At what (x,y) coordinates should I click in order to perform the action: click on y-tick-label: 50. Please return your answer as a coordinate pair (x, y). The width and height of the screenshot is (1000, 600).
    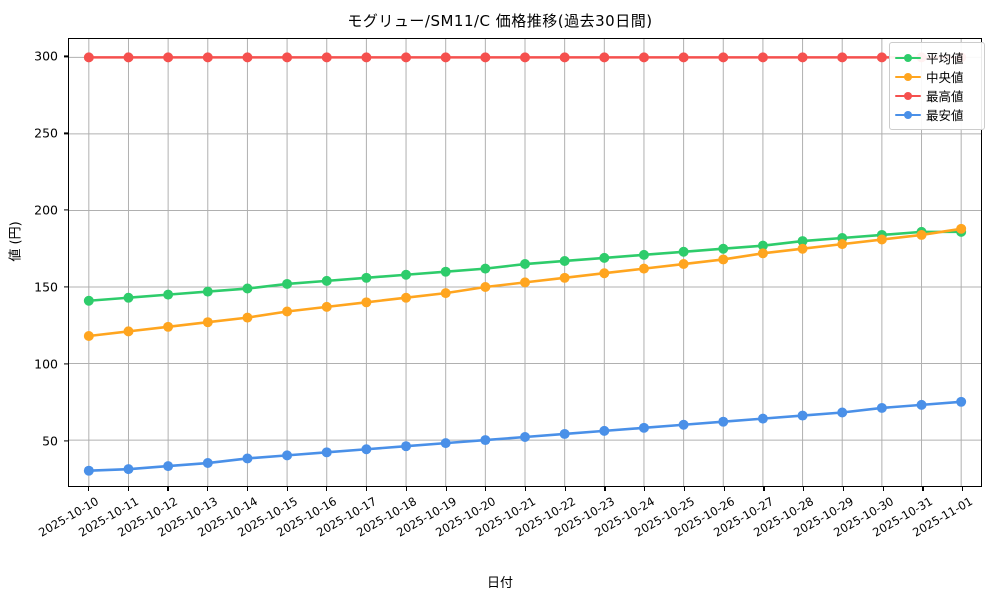
    Looking at the image, I should click on (50, 441).